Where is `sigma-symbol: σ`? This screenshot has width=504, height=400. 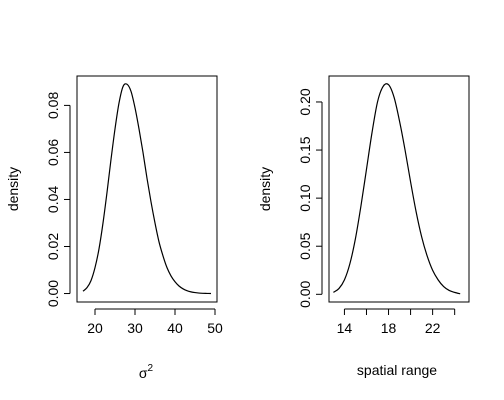
sigma-symbol: σ is located at coordinates (143, 373).